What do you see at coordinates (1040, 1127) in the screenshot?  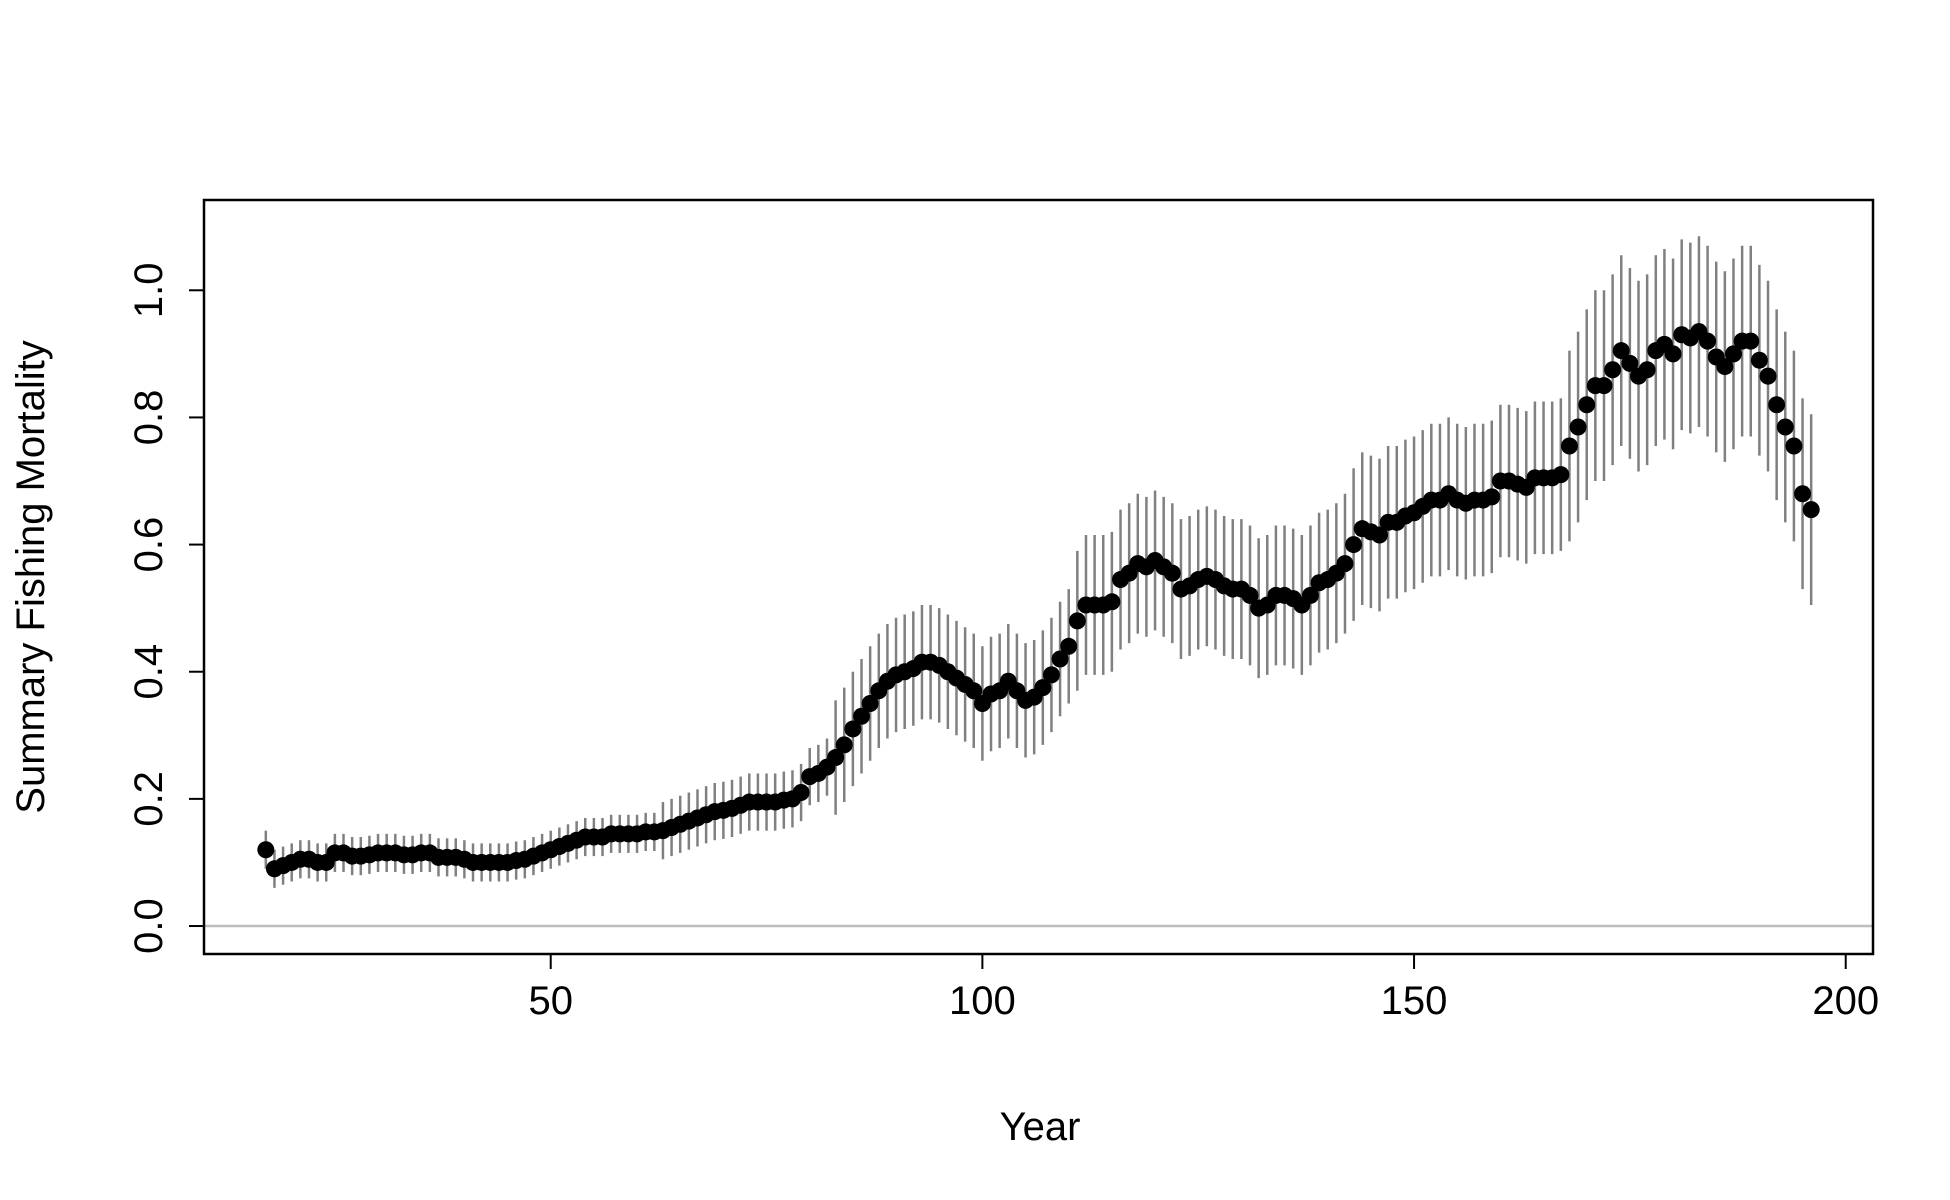 I see `x-axis-label: Year` at bounding box center [1040, 1127].